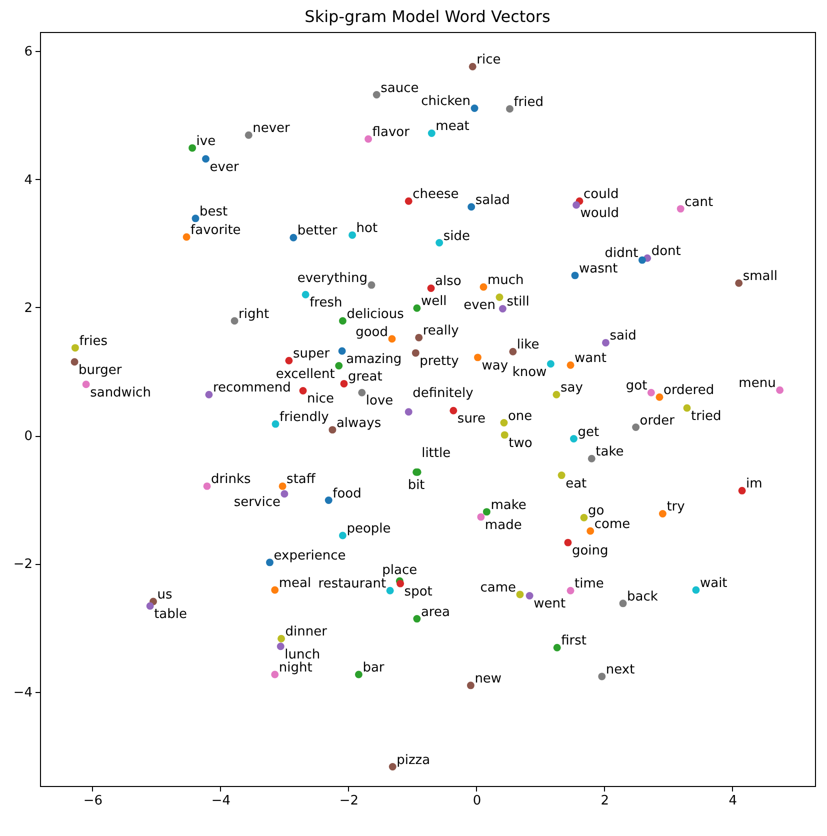 This screenshot has width=827, height=836. I want to click on data-label: get, so click(589, 432).